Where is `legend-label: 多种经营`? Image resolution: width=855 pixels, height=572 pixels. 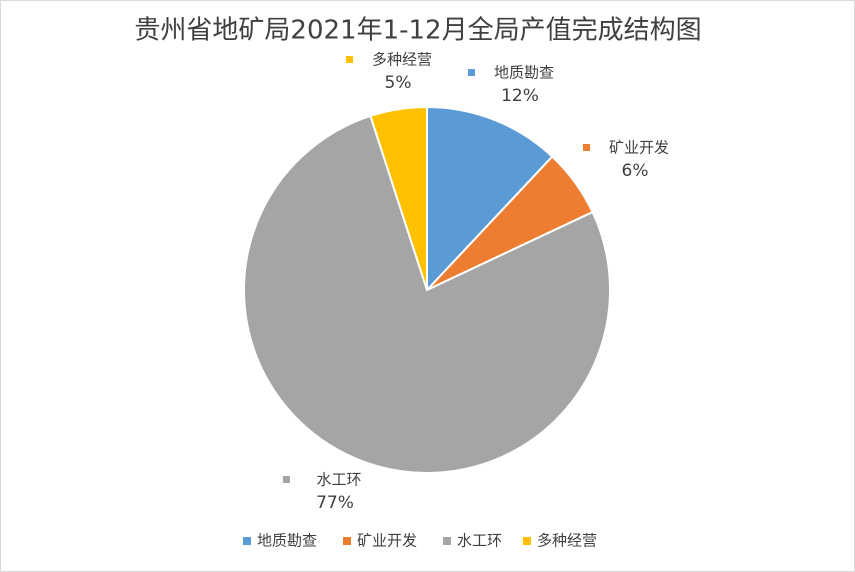 legend-label: 多种经营 is located at coordinates (567, 541).